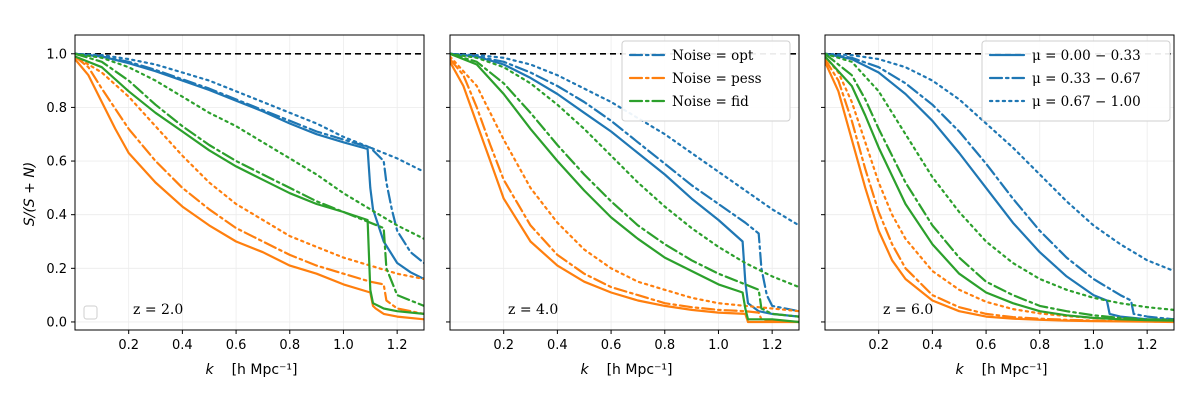  I want to click on redshift-label: z = 6.0, so click(908, 310).